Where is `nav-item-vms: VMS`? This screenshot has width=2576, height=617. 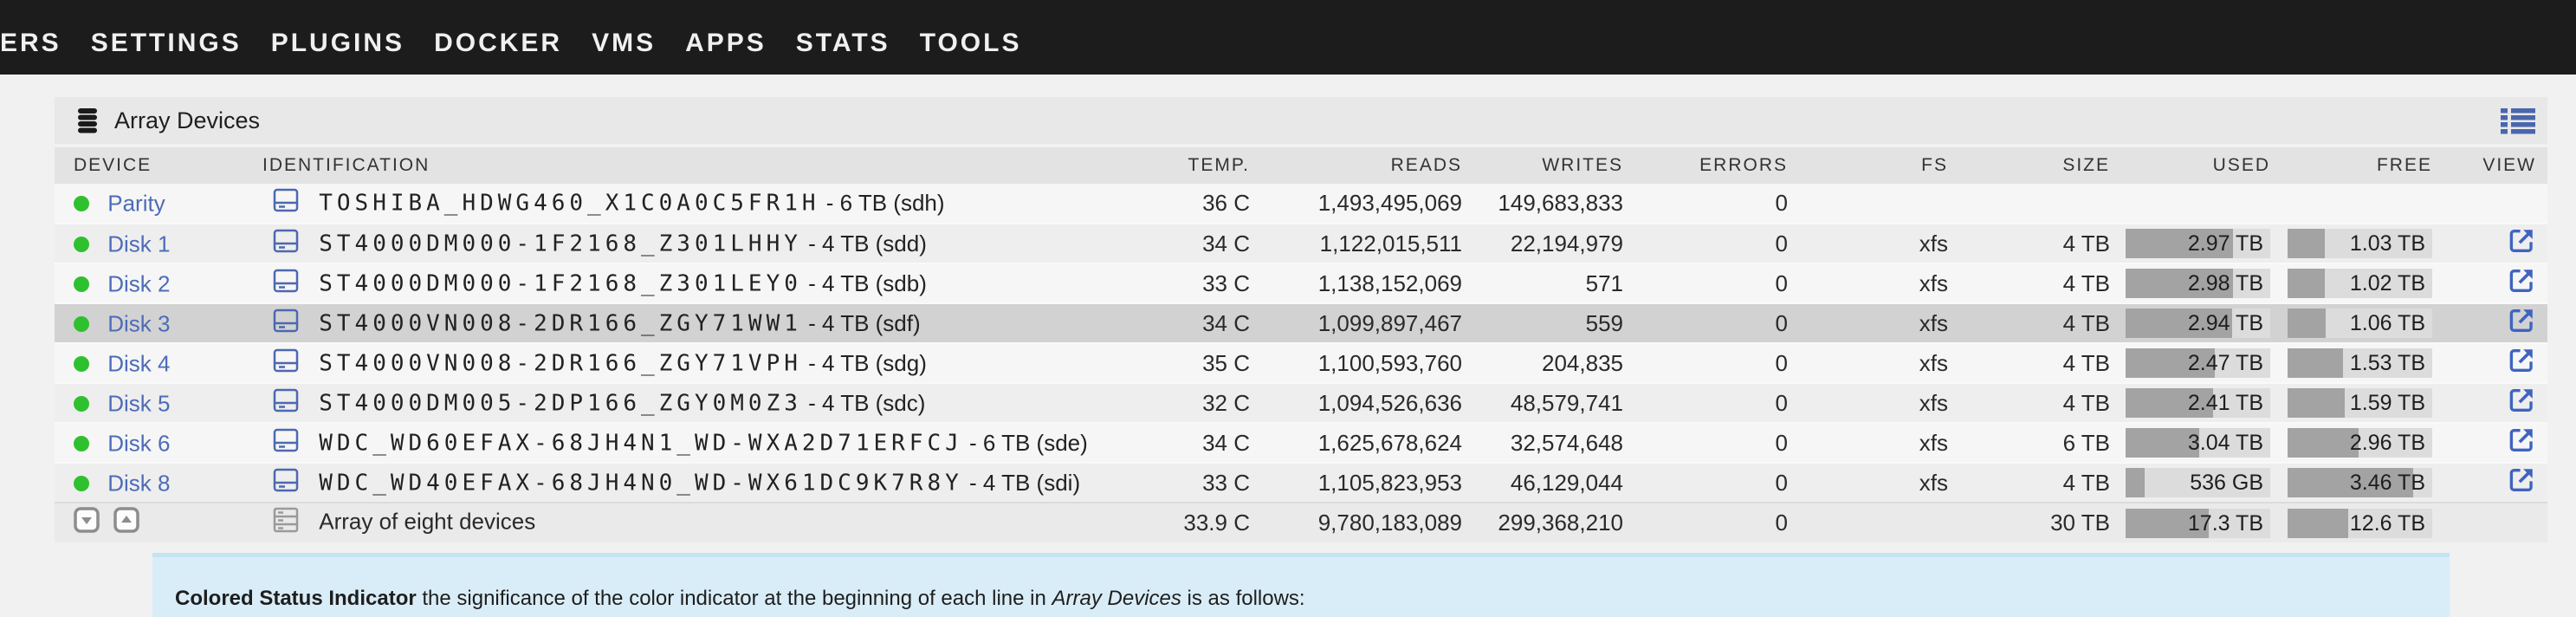 nav-item-vms: VMS is located at coordinates (624, 43).